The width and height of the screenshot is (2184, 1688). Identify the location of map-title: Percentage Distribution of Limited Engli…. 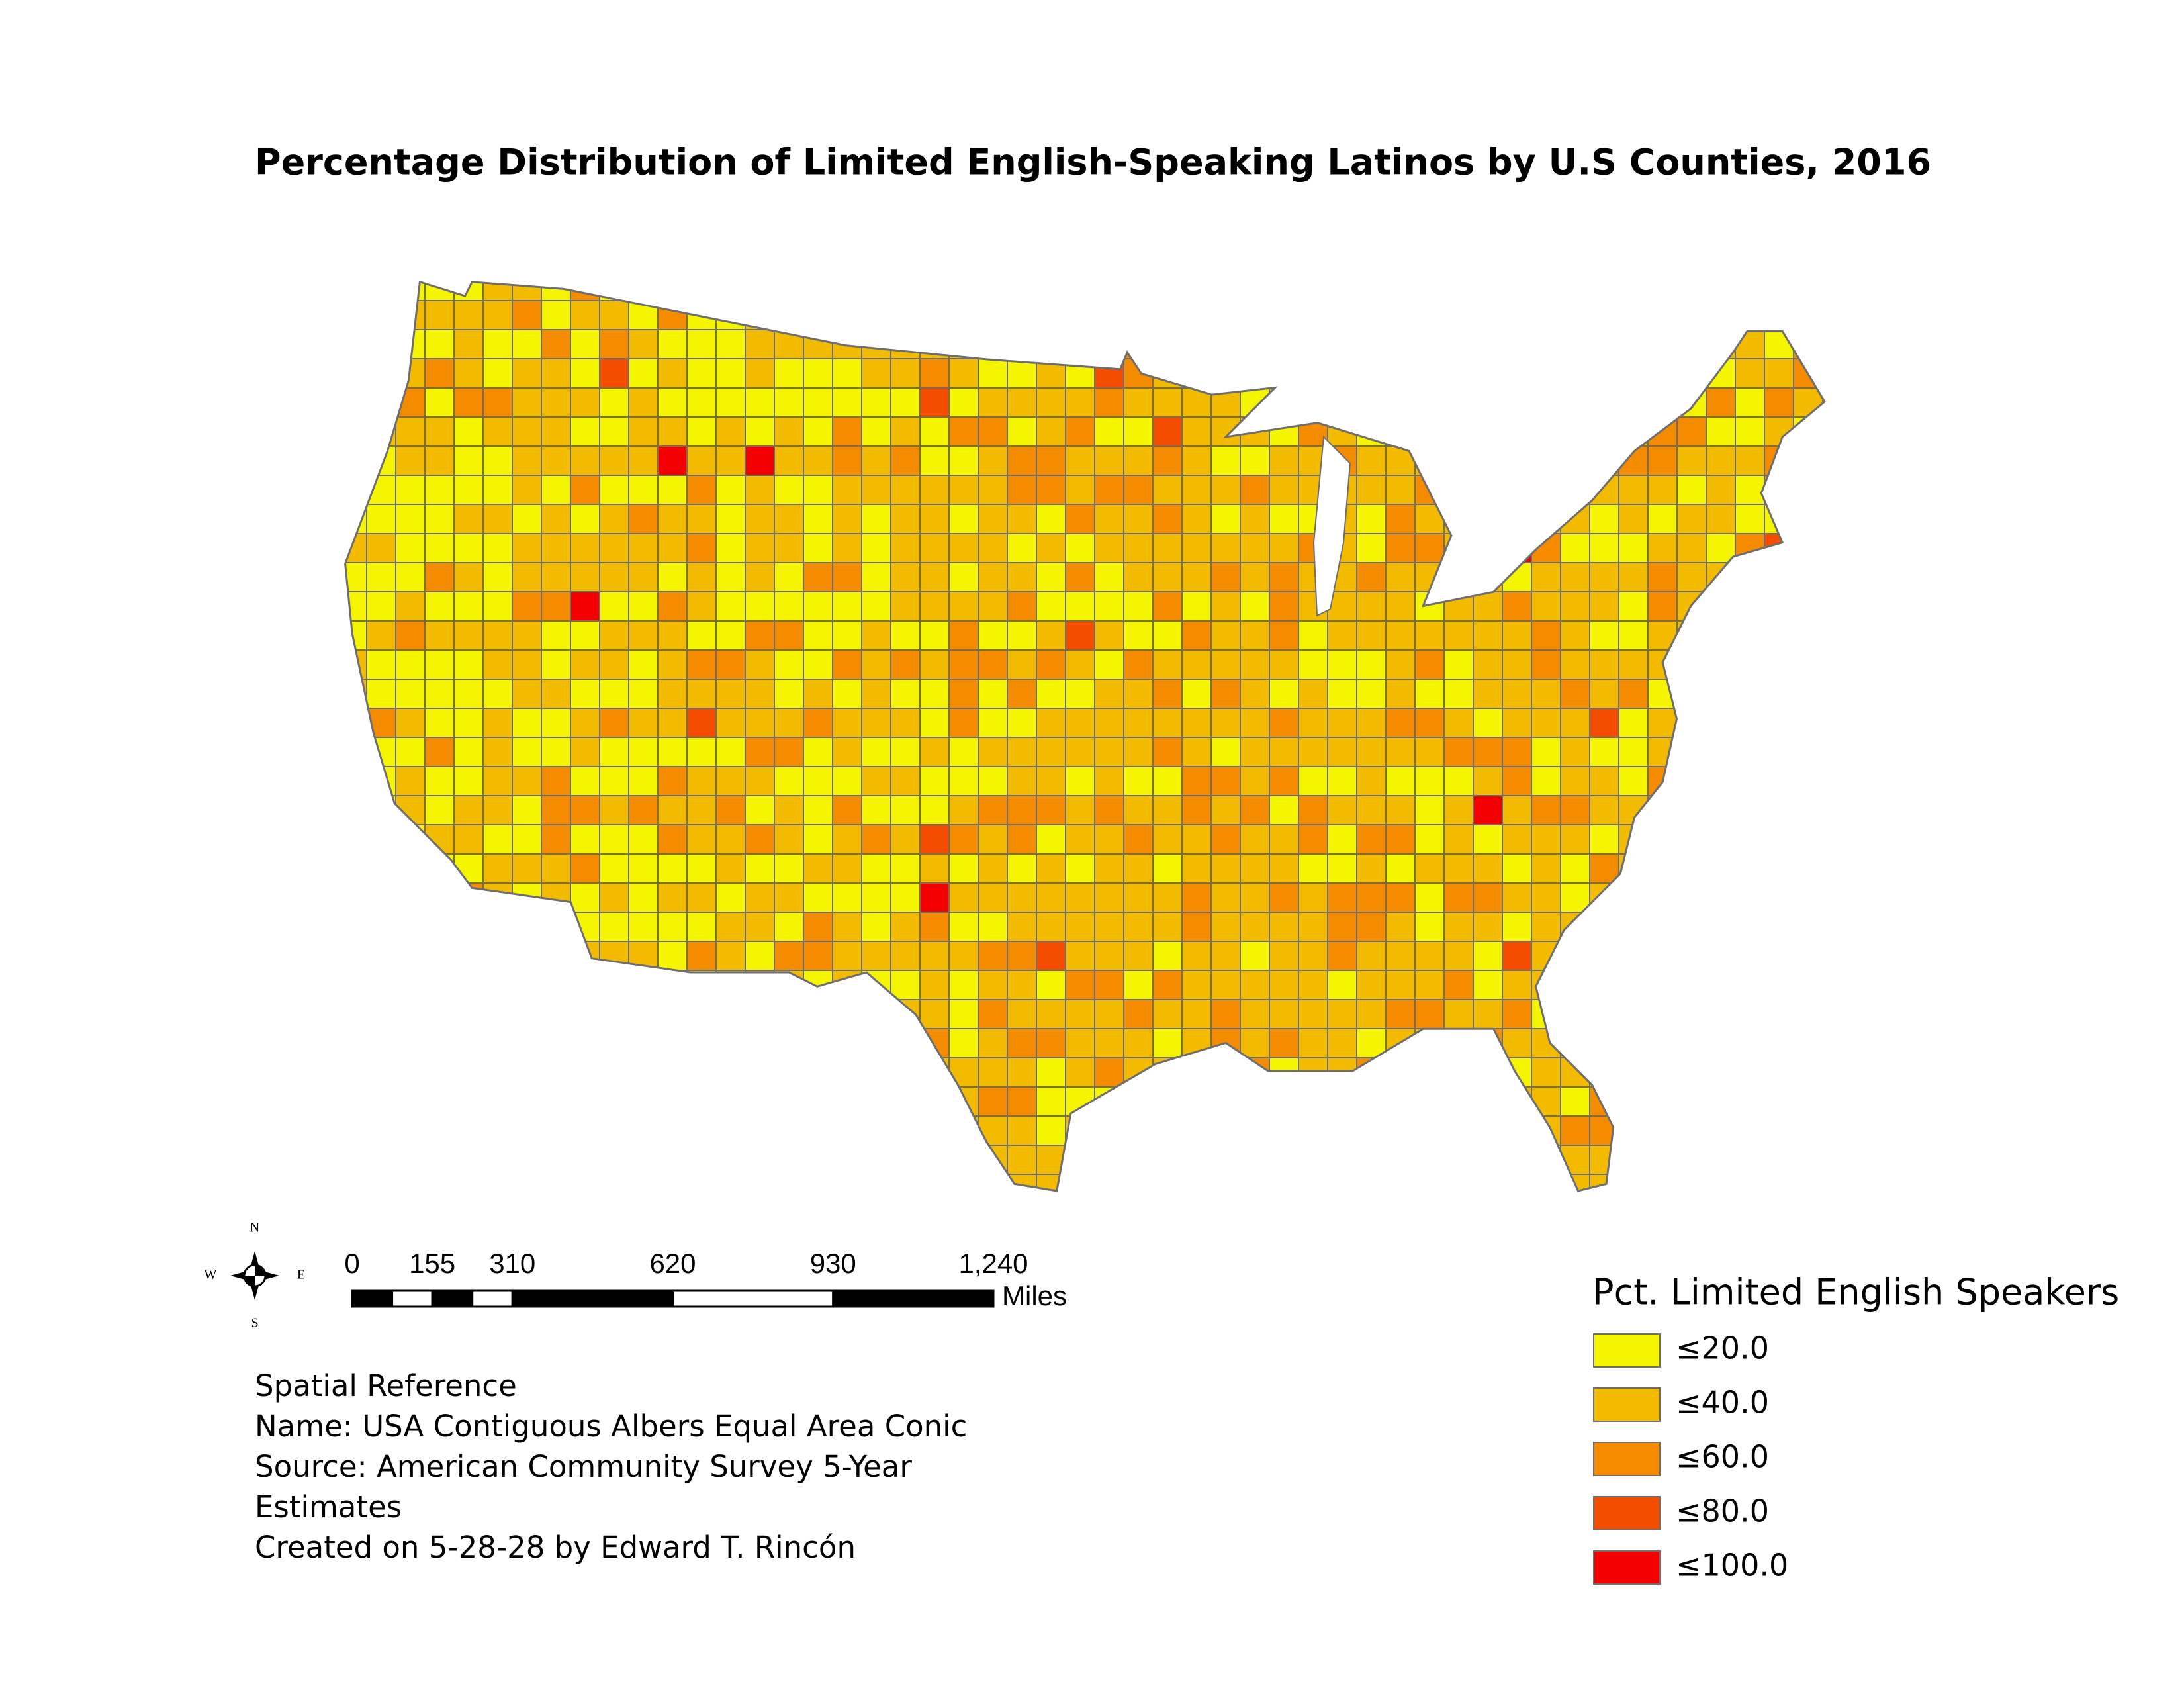
(1093, 162).